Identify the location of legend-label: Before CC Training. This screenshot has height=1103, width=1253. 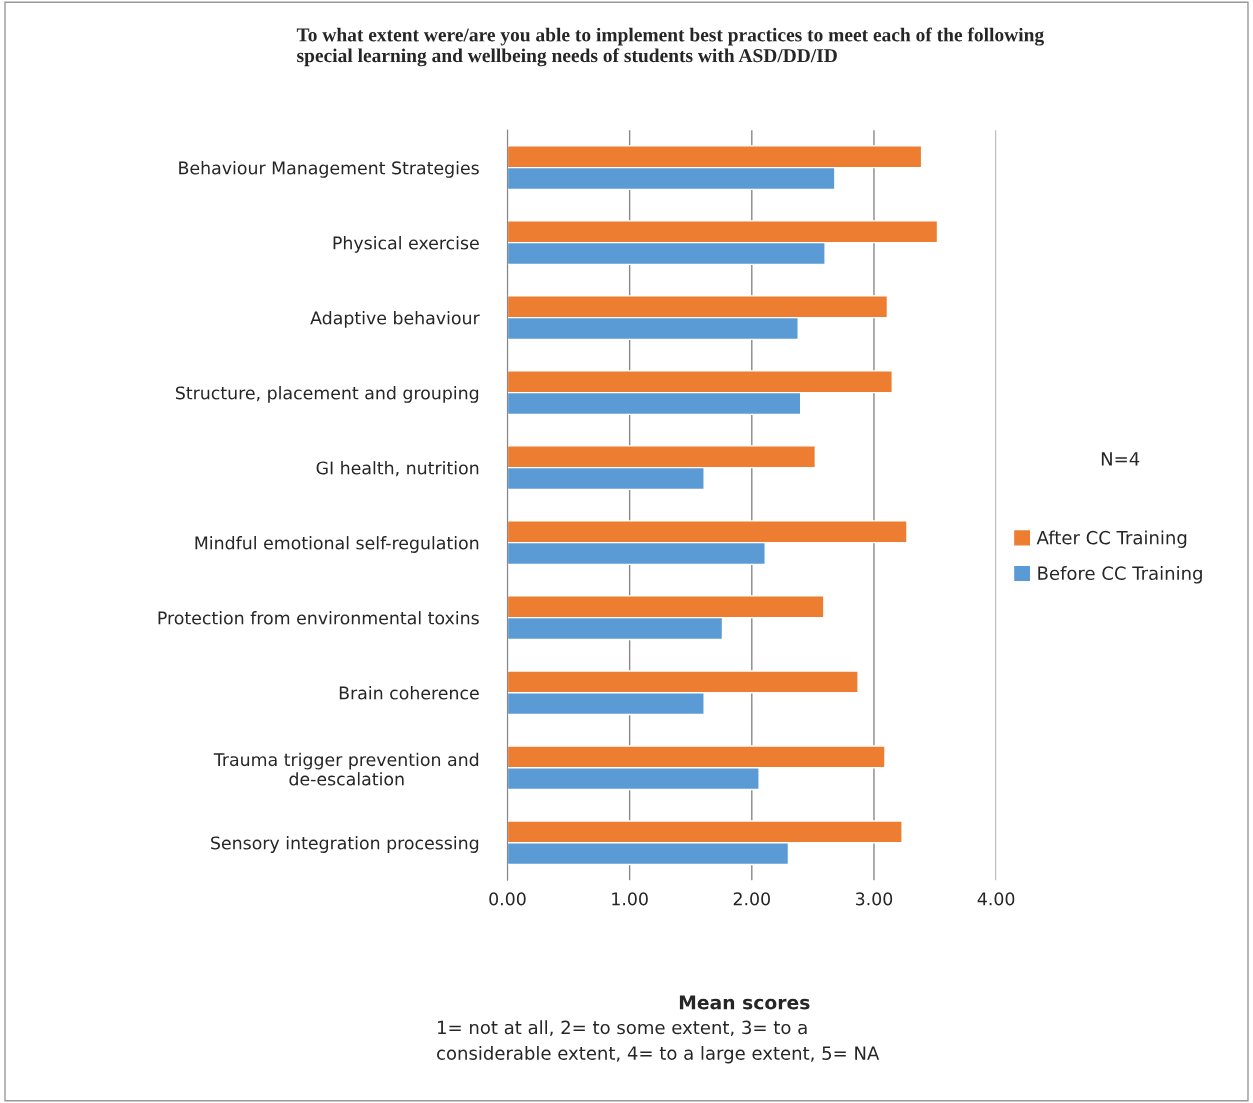
(1120, 575).